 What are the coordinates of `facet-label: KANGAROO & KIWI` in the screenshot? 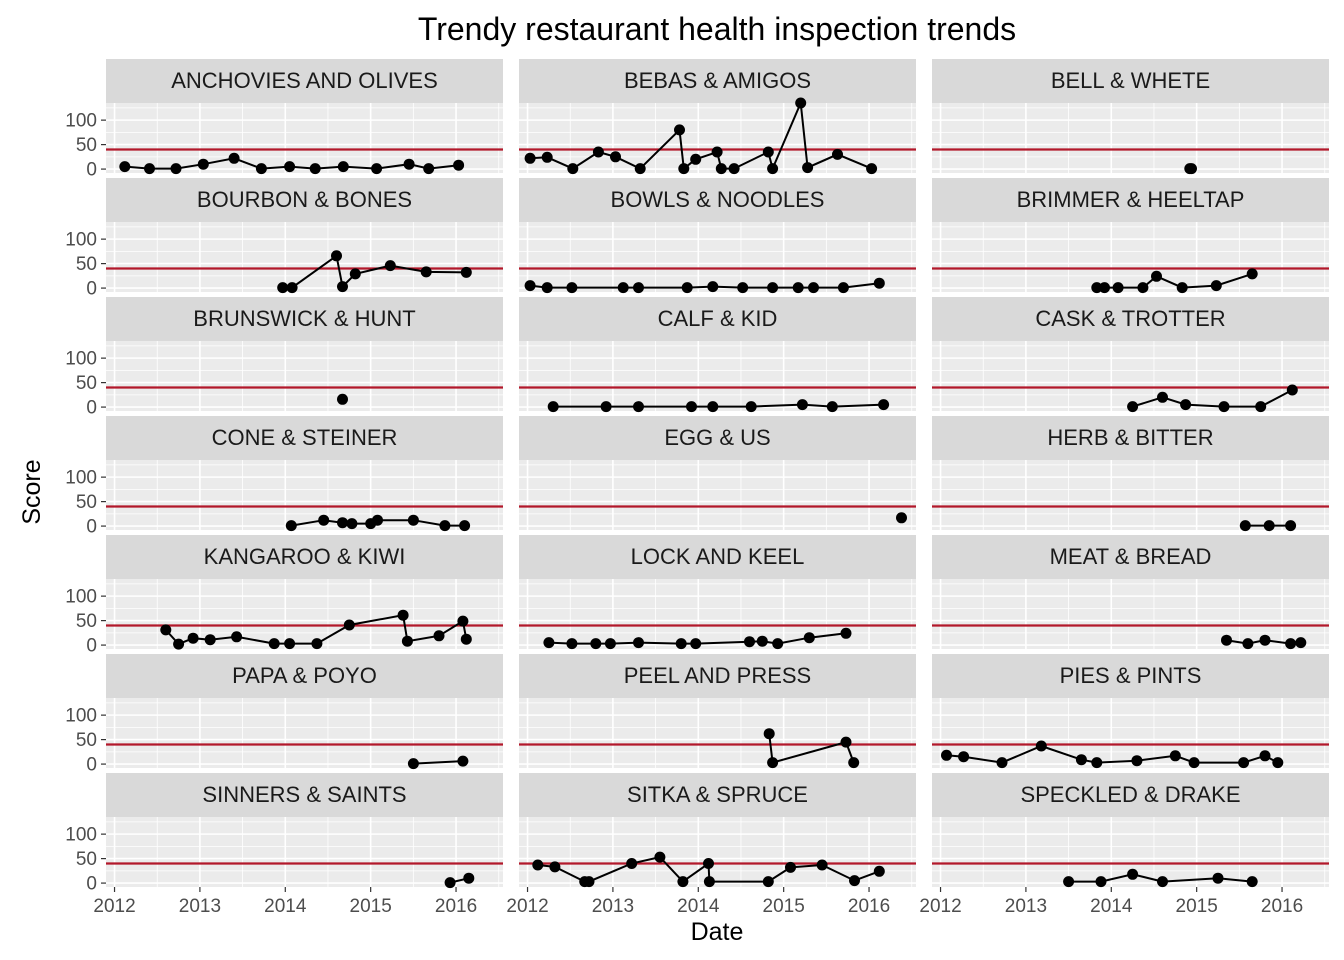 It's located at (305, 556).